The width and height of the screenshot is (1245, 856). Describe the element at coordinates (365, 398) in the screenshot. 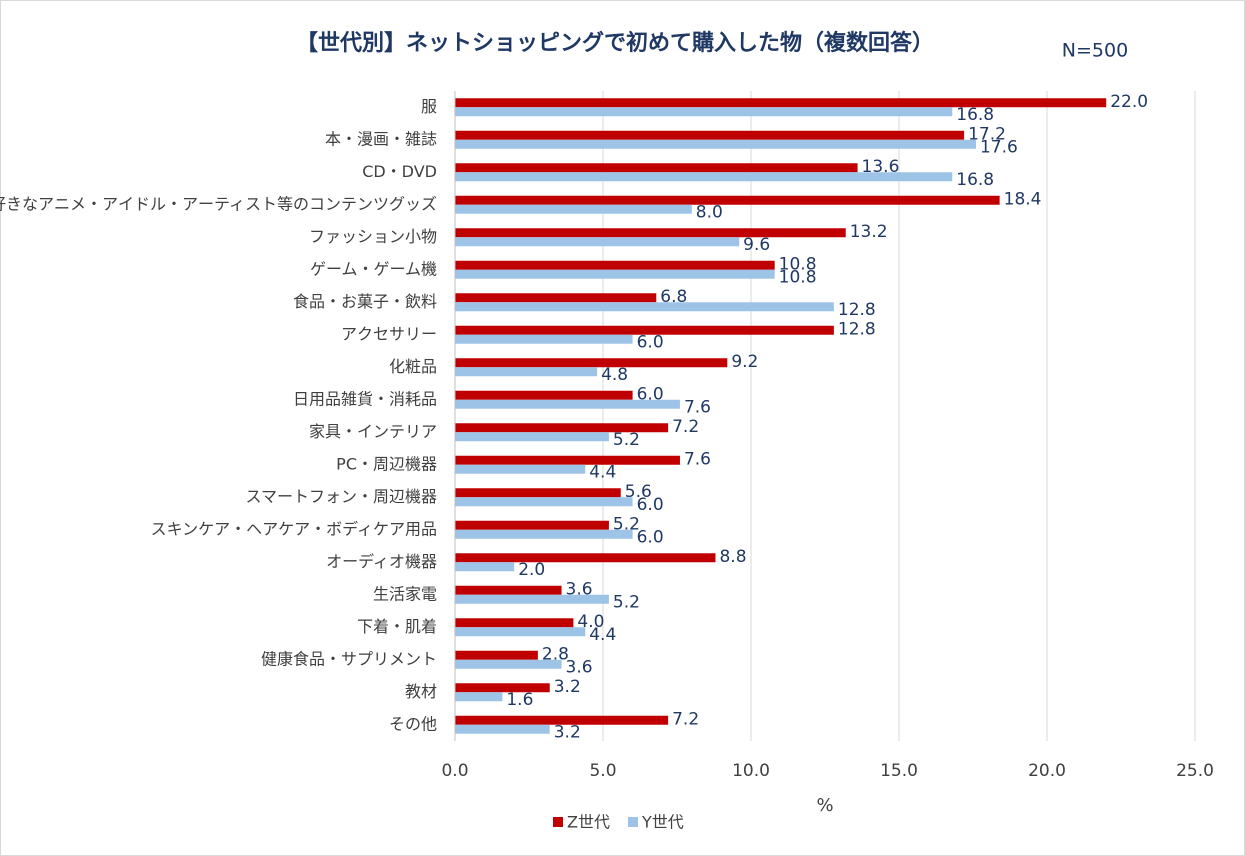

I see `y-tick-label: 日用品雑貨・消耗品` at that location.